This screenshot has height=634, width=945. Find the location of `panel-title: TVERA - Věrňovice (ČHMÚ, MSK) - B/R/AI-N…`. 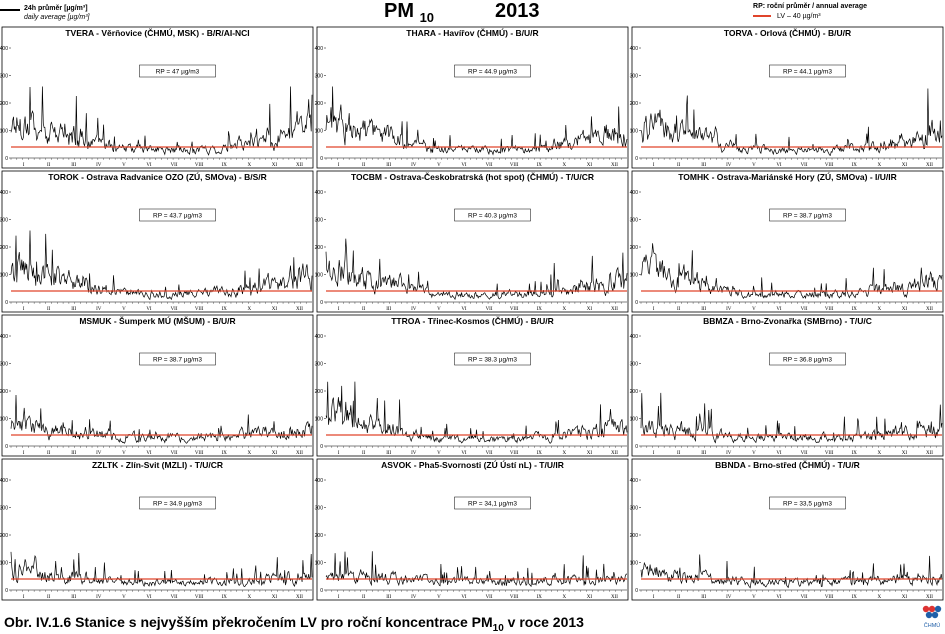

panel-title: TVERA - Věrňovice (ČHMÚ, MSK) - B/R/AI-N… is located at coordinates (157, 32).